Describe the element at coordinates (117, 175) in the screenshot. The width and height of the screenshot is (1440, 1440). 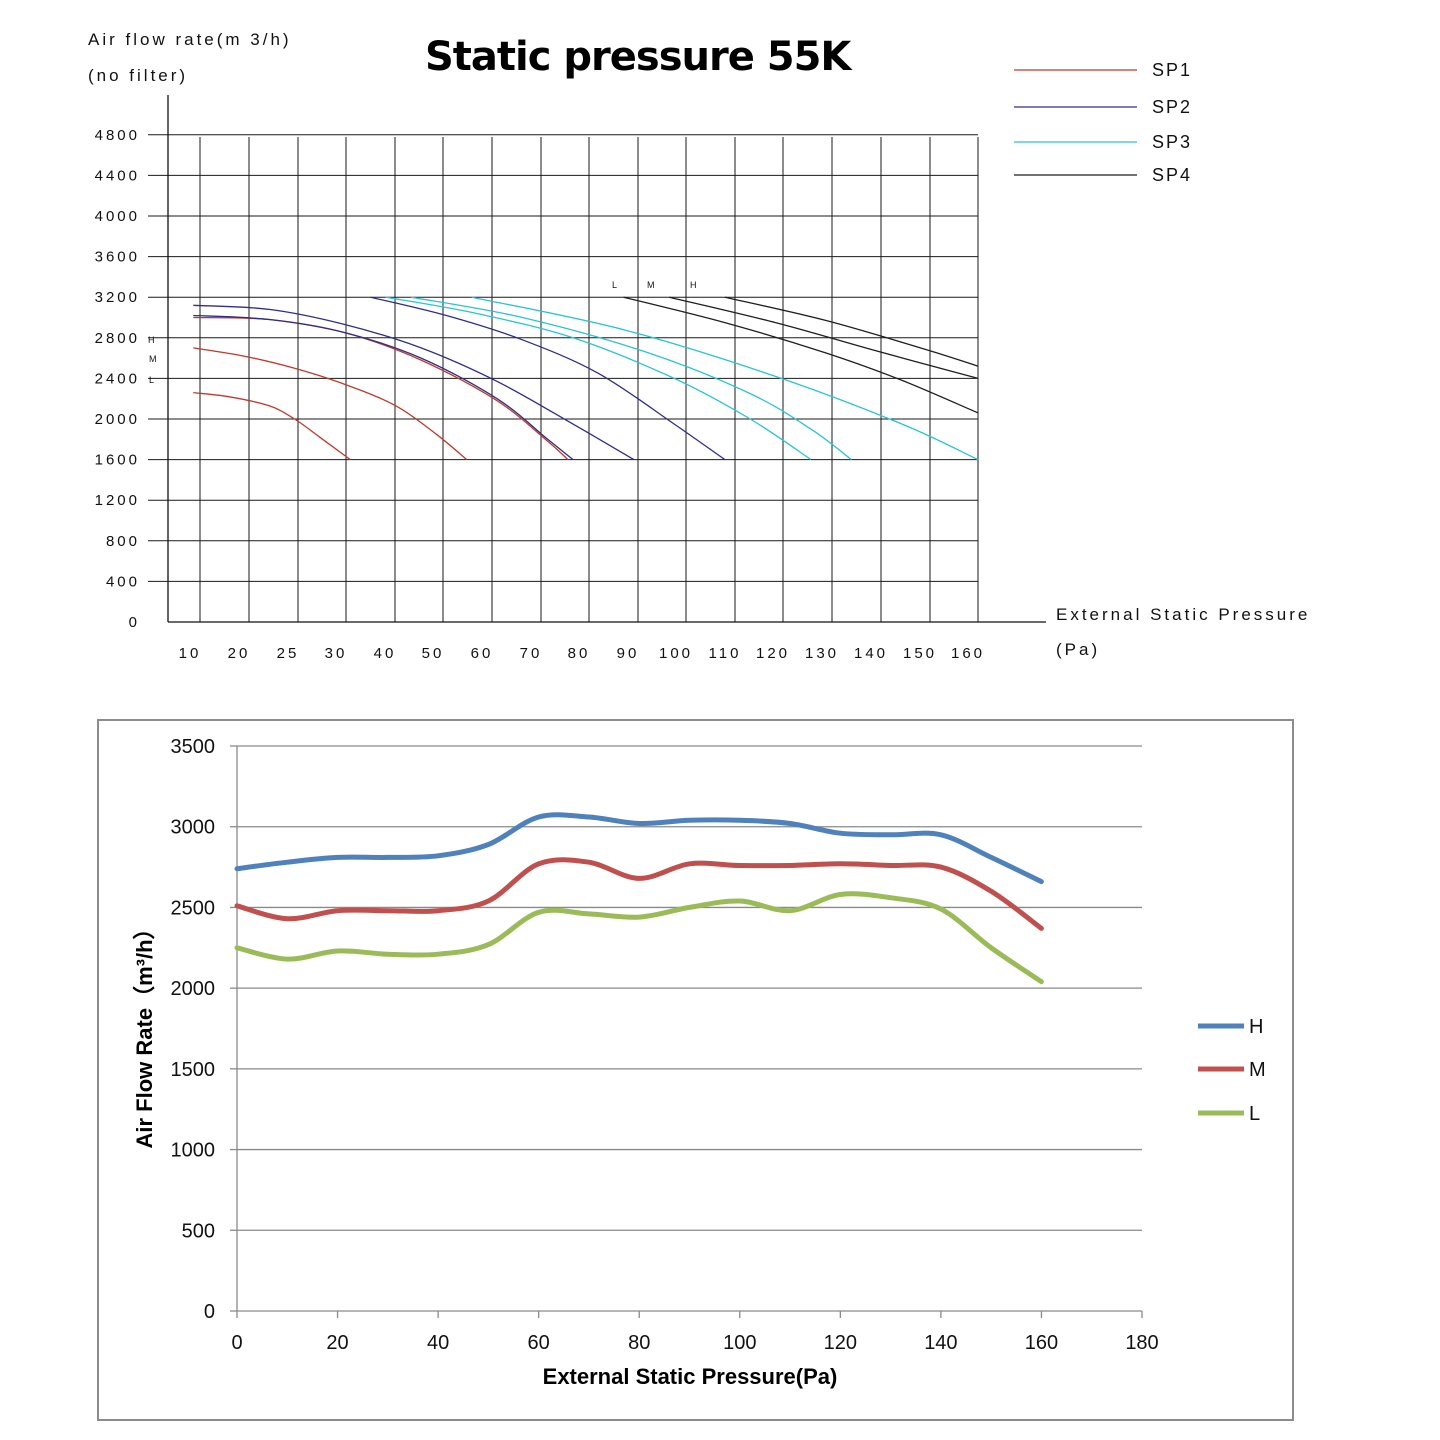
I see `y-tick-label: 4400` at that location.